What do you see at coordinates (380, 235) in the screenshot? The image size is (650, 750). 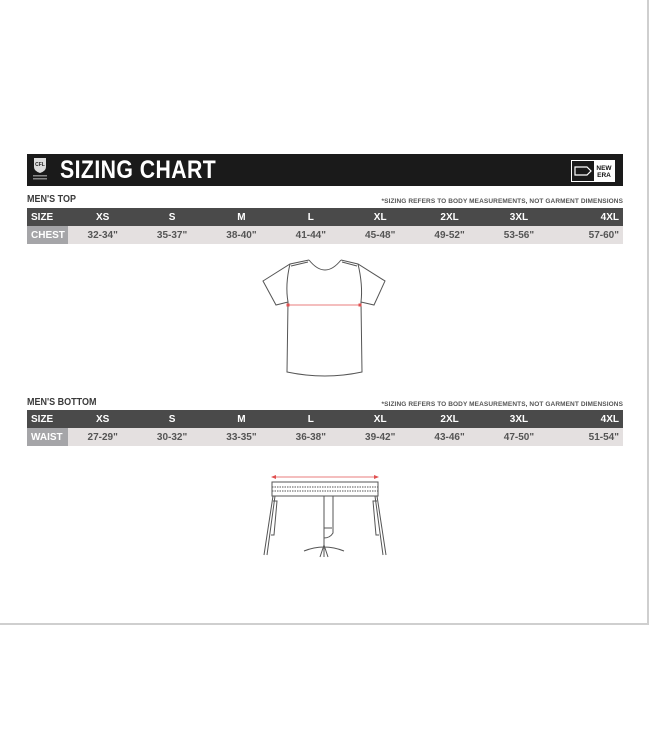 I see `value-cell: 45-48"` at bounding box center [380, 235].